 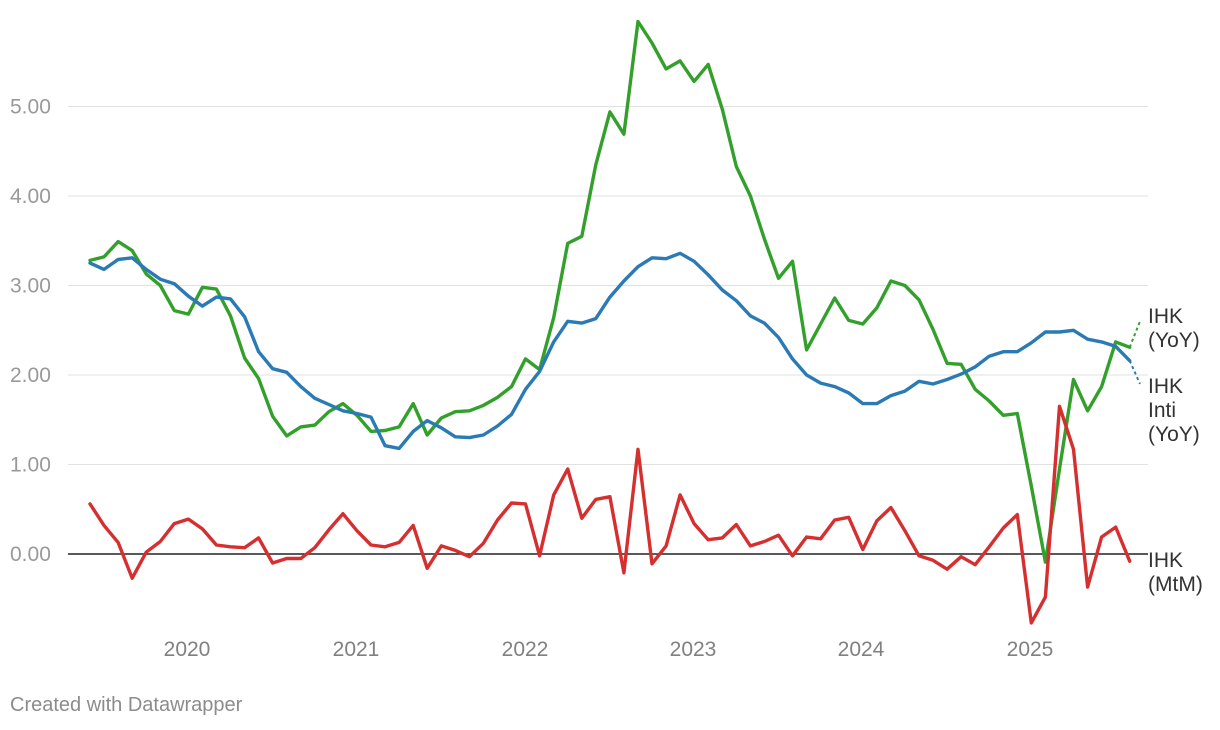 I want to click on series-label-1: IHK Inti (YoY), so click(x=1174, y=410).